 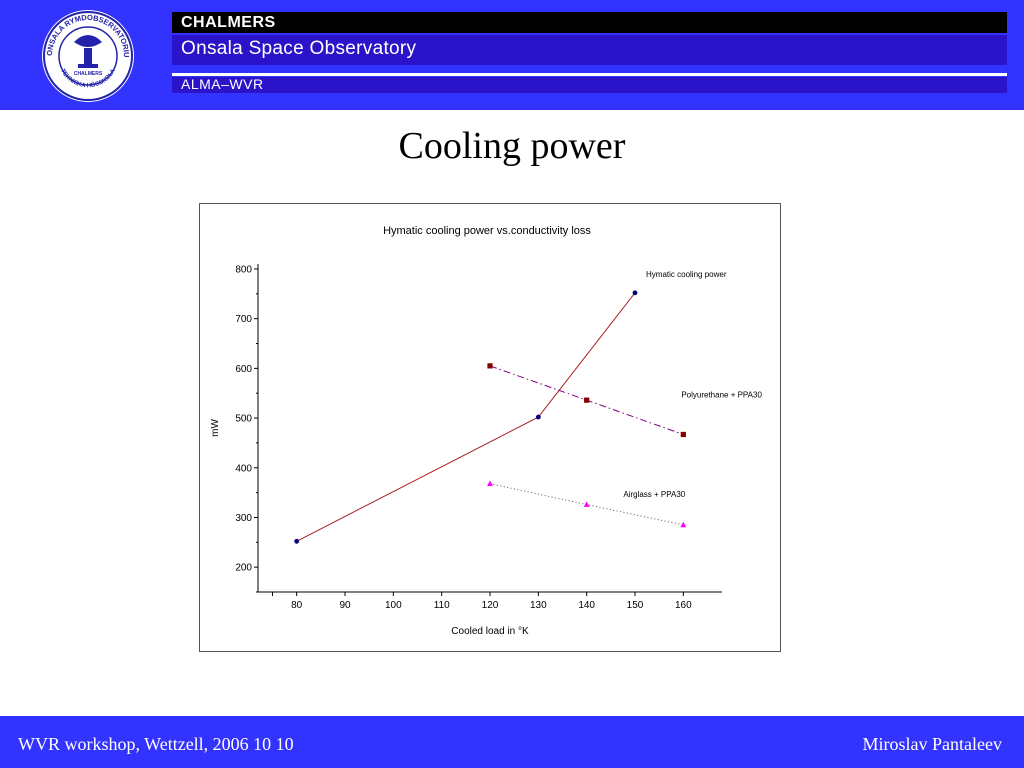 I want to click on x-tick-label: 130, so click(x=538, y=605).